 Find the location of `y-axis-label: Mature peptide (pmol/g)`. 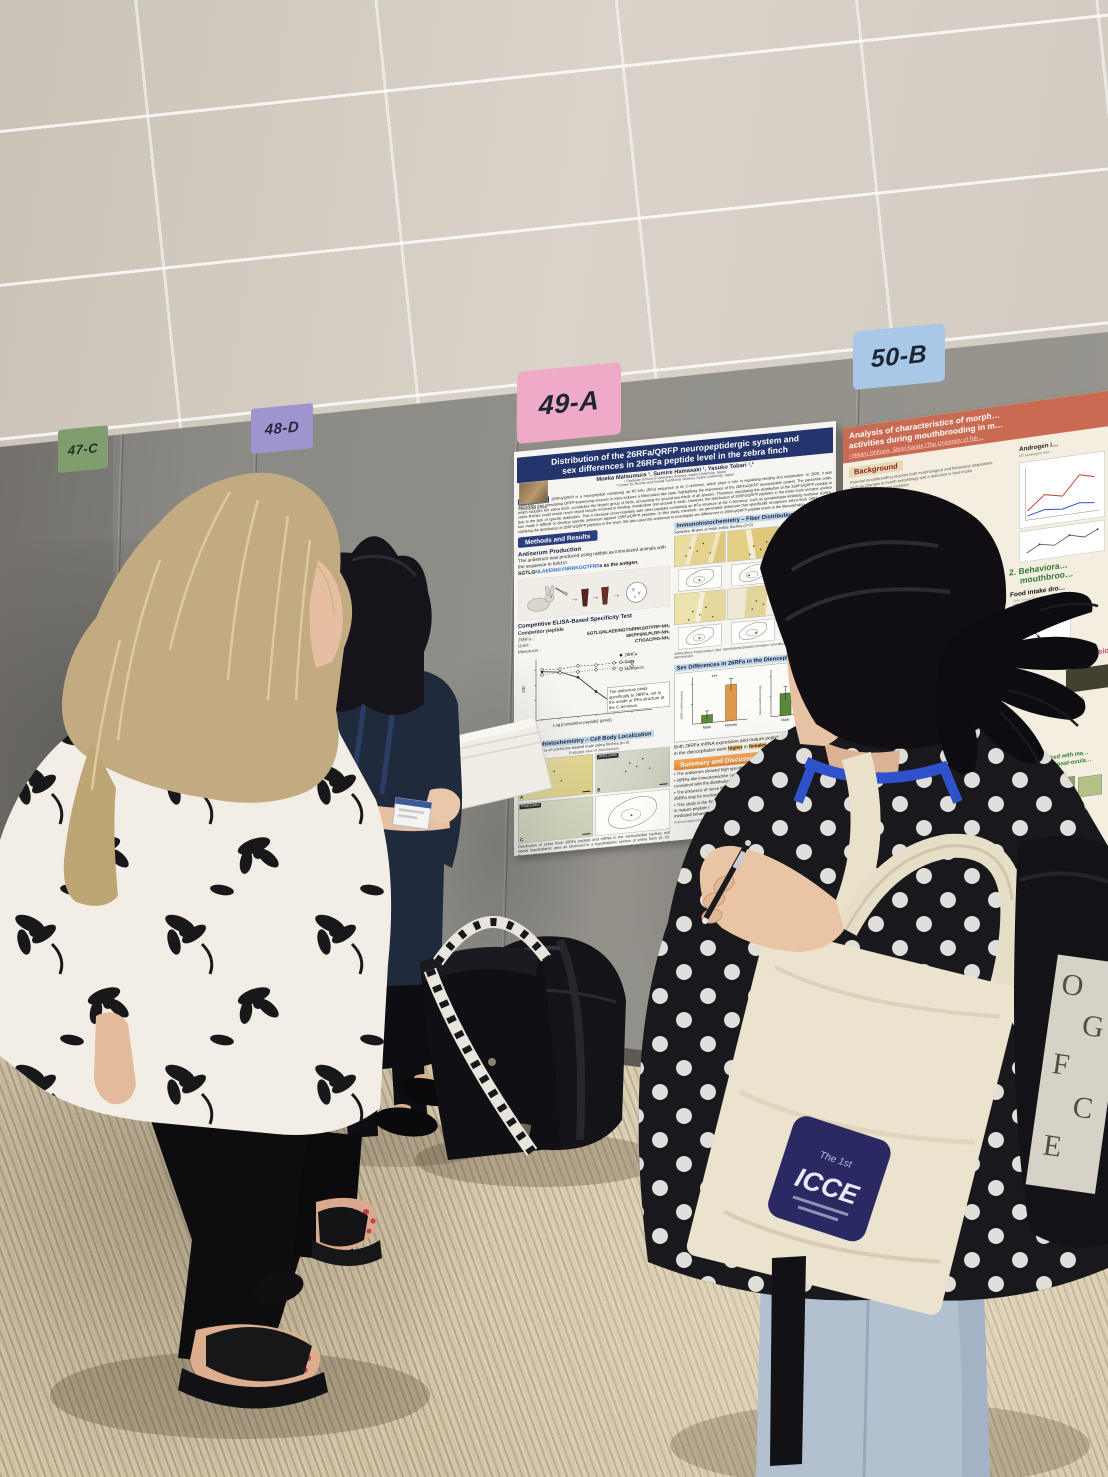

y-axis-label: Mature peptide (pmol/g) is located at coordinates (760, 700).